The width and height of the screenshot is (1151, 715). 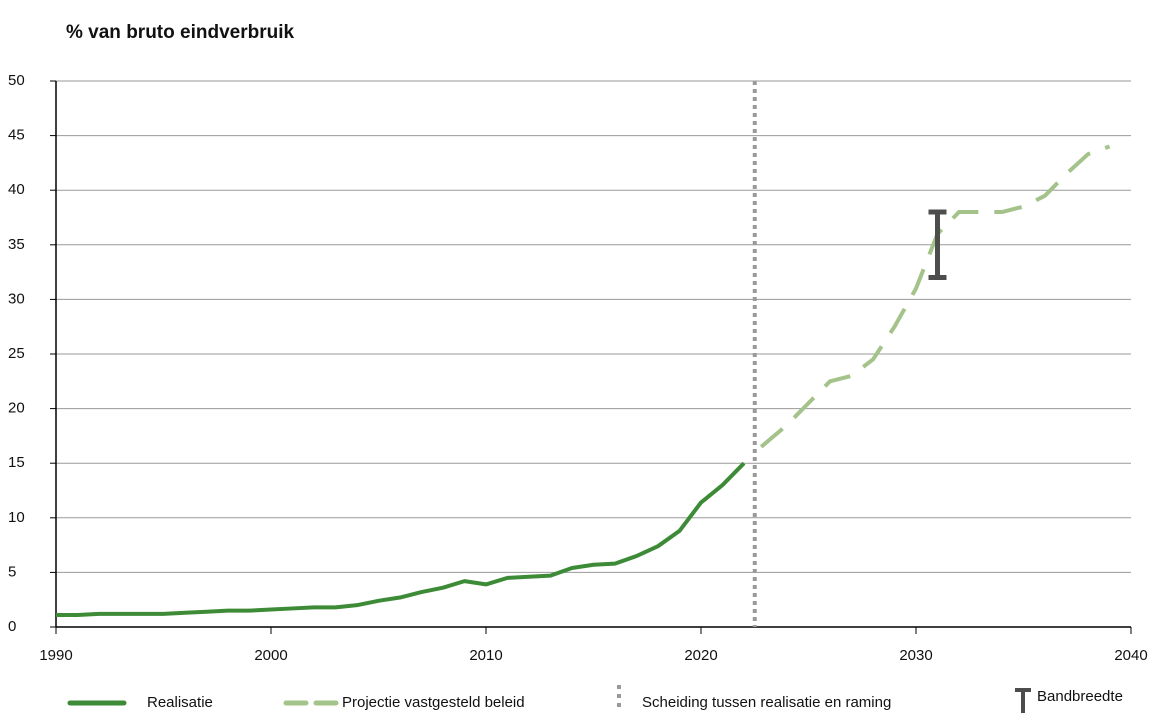 What do you see at coordinates (1023, 700) in the screenshot?
I see `legend-swatch` at bounding box center [1023, 700].